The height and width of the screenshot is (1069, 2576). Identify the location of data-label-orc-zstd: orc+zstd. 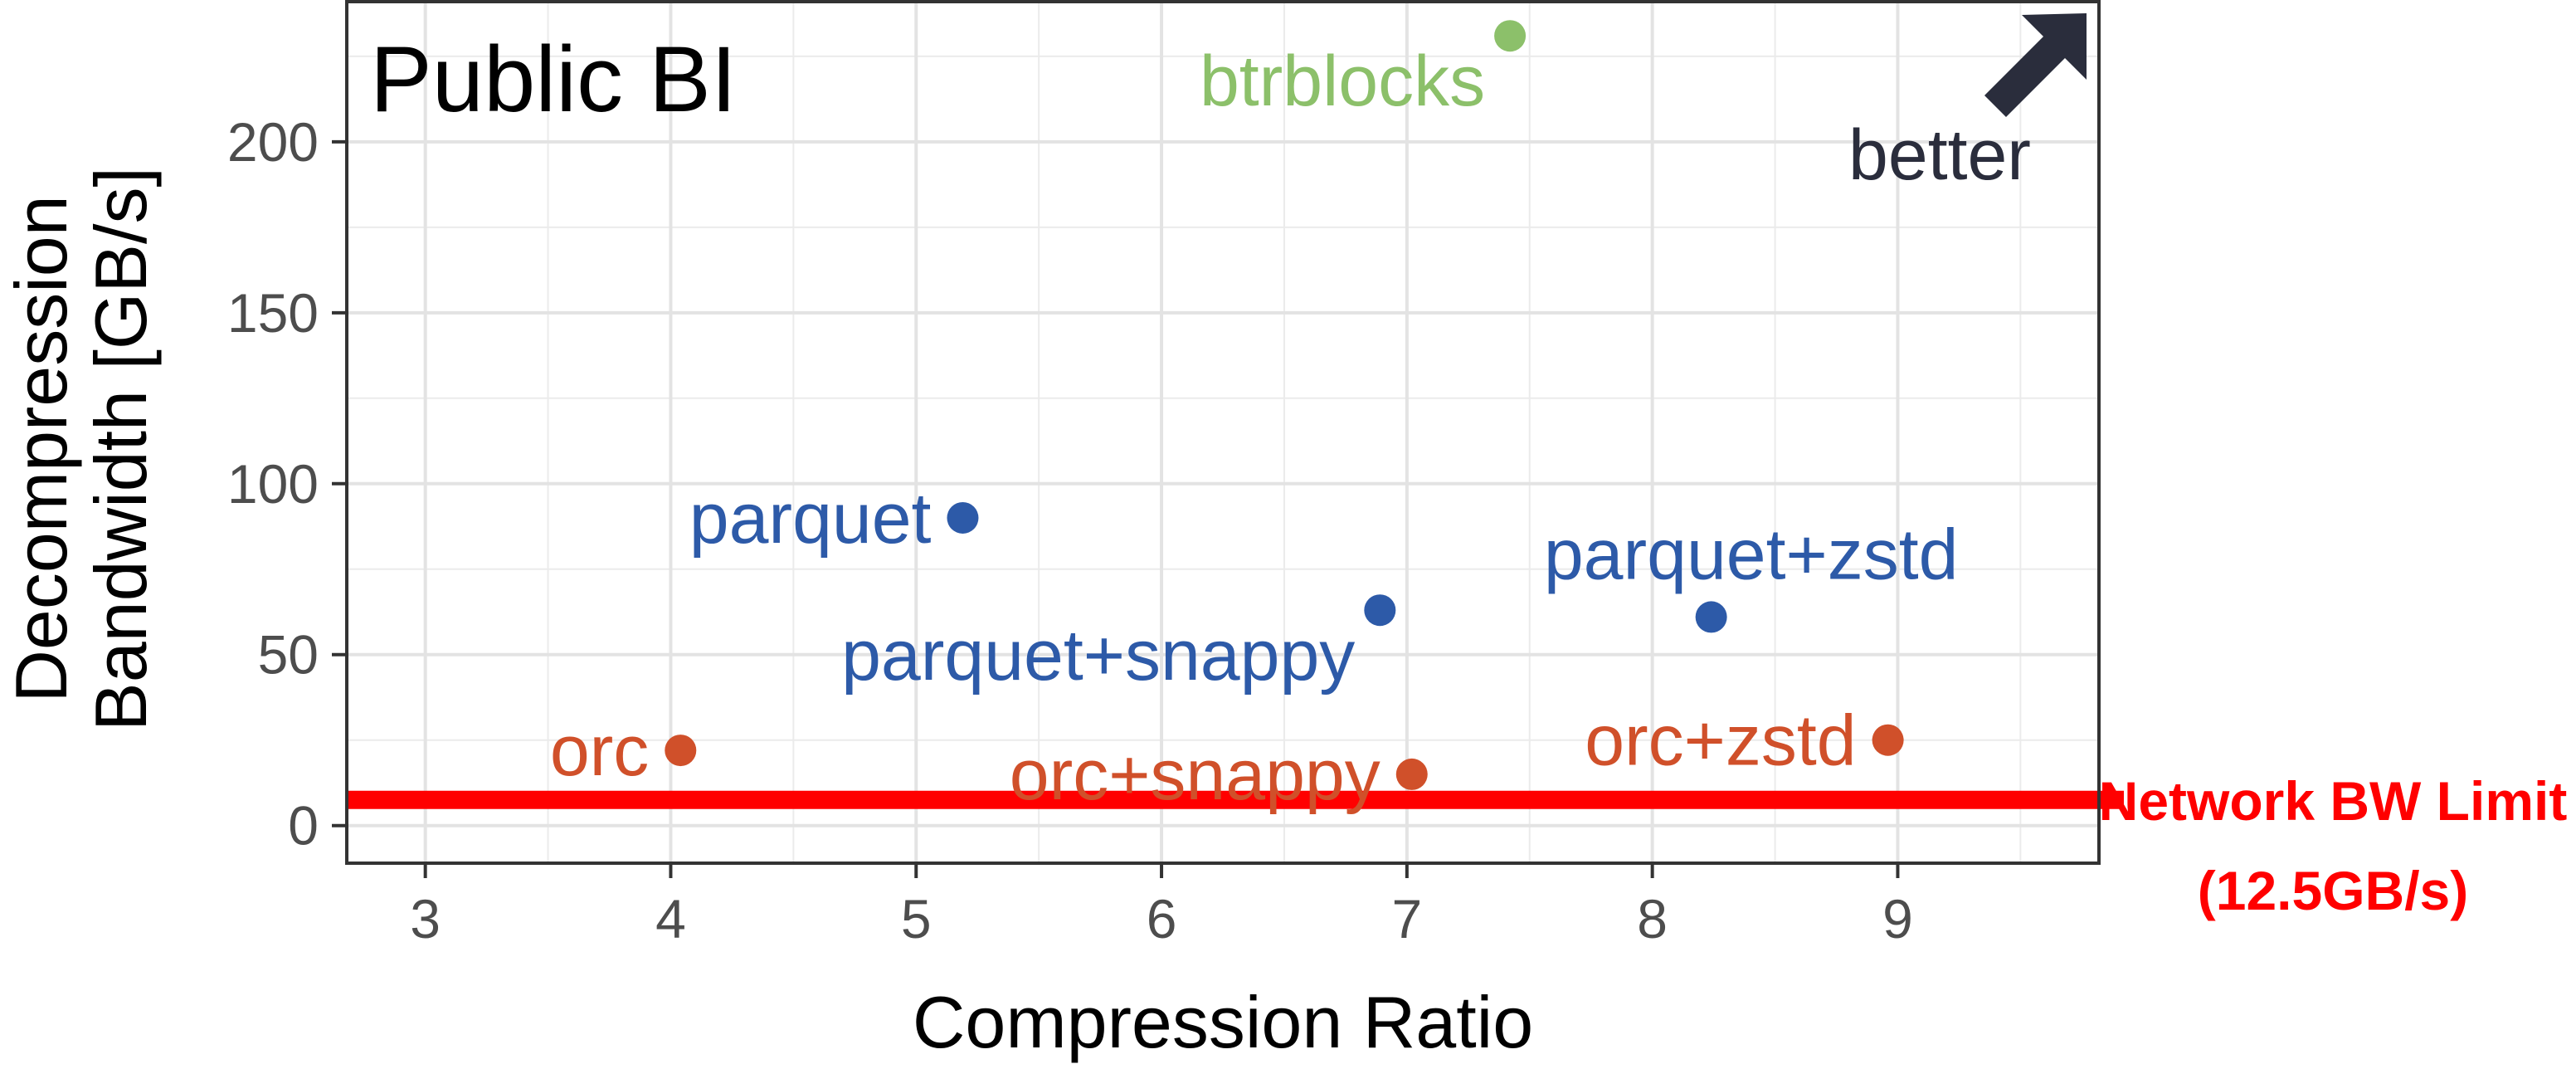
(1720, 741).